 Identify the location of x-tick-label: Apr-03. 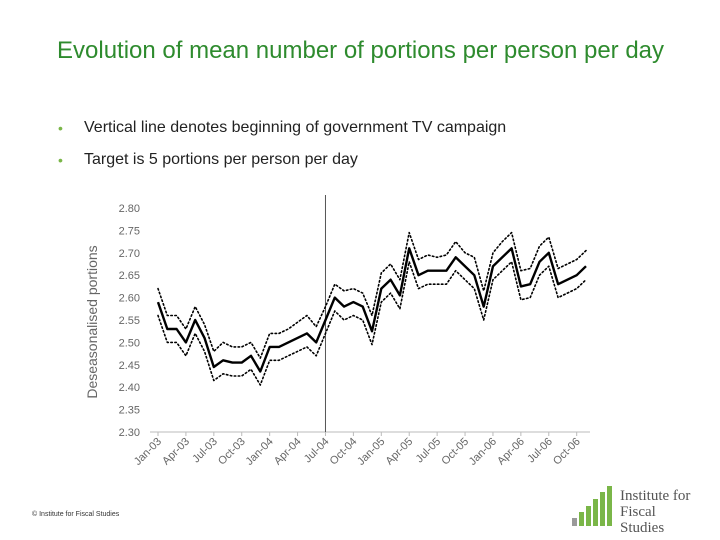
(176, 452).